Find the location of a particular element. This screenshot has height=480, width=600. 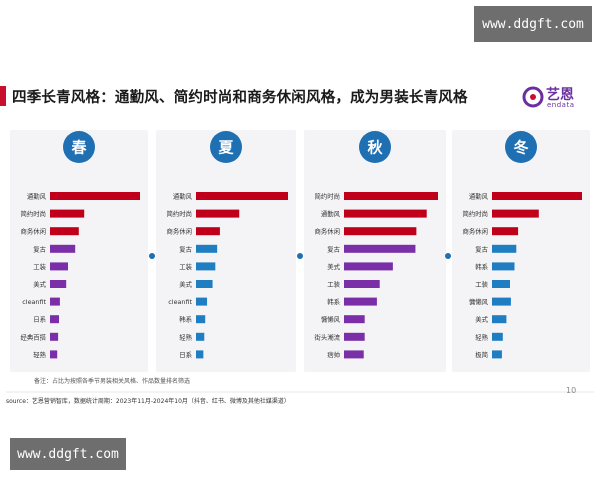

season-label: 冬 is located at coordinates (520, 148).